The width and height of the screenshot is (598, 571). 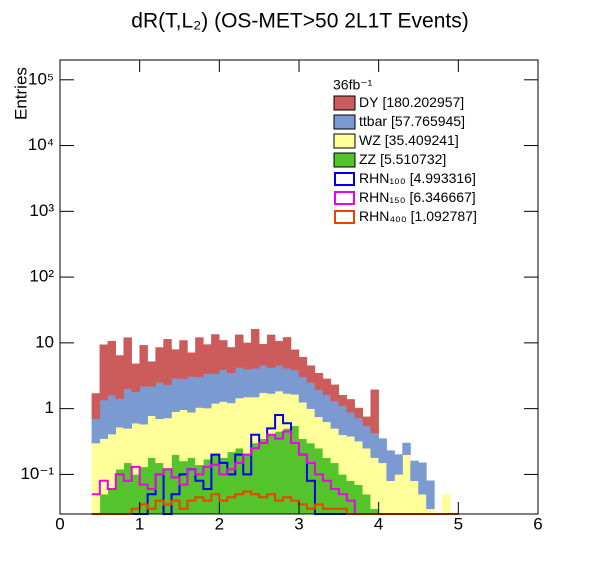 I want to click on x-tick-label: 1, so click(x=139, y=523).